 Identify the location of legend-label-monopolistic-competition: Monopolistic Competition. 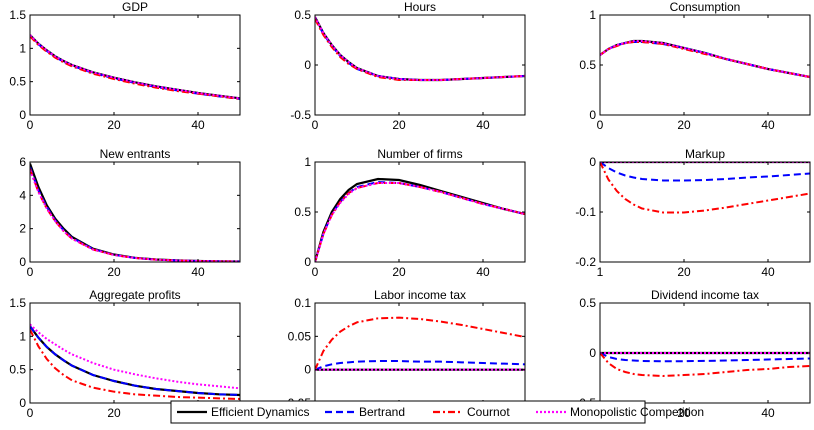
(637, 412).